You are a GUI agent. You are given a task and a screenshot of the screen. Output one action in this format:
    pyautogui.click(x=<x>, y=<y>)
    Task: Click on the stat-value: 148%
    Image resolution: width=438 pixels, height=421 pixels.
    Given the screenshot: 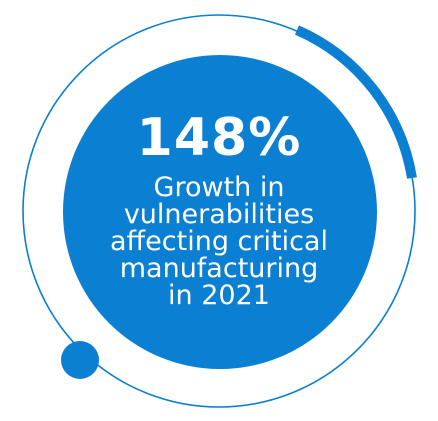 What is the action you would take?
    pyautogui.click(x=219, y=138)
    